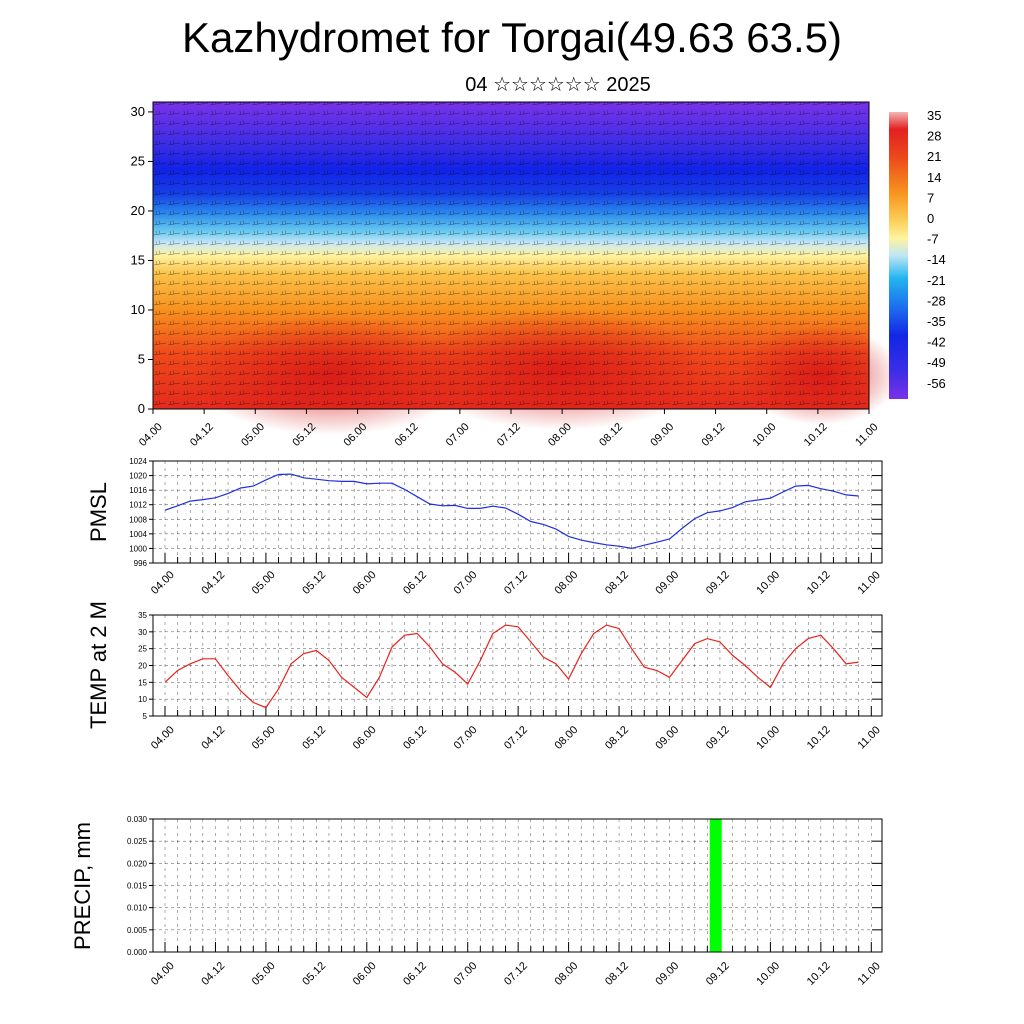 This screenshot has width=1024, height=1024. I want to click on temp-xtick-label: 10.00, so click(768, 738).